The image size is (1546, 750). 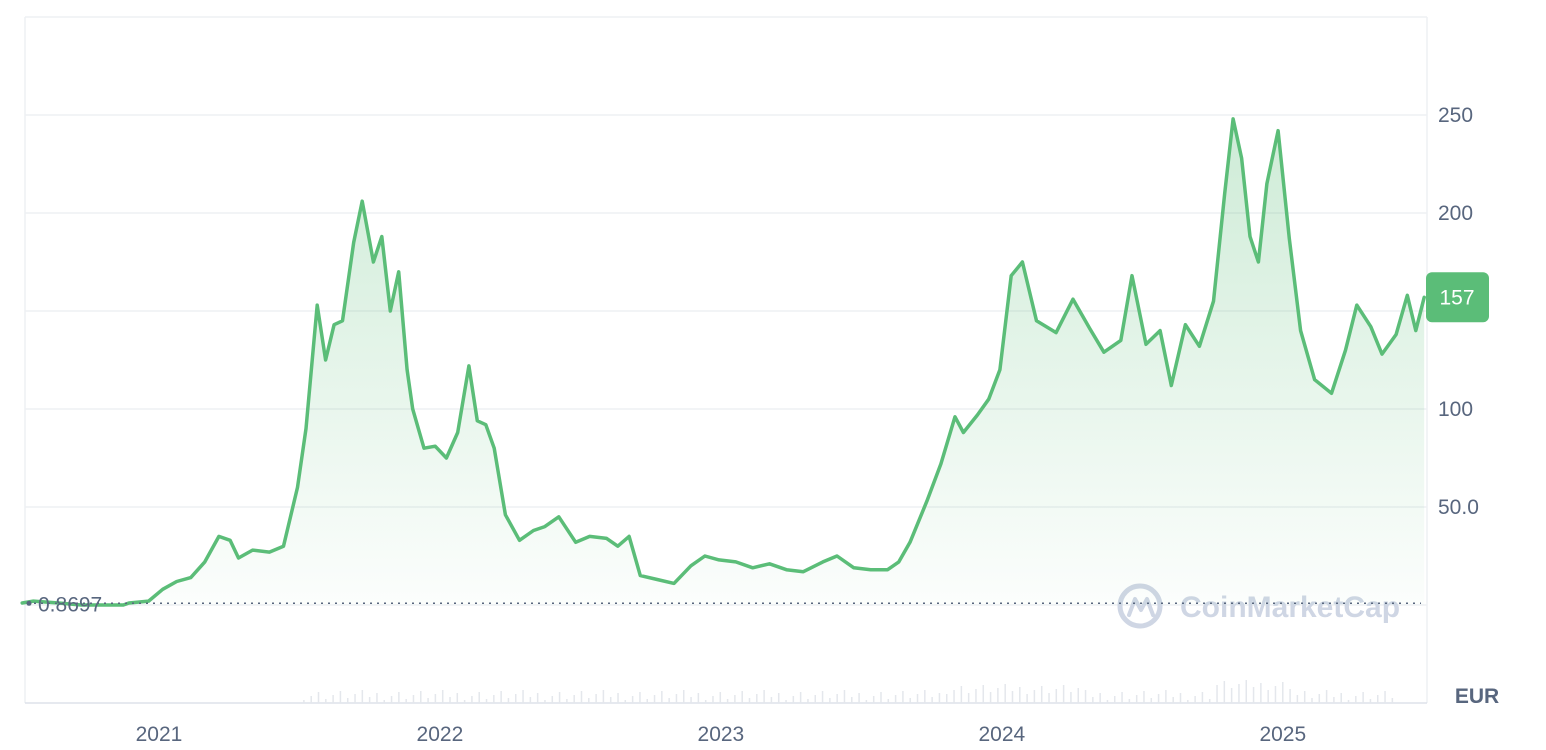 I want to click on x-tick-label: 2024, so click(x=1001, y=734).